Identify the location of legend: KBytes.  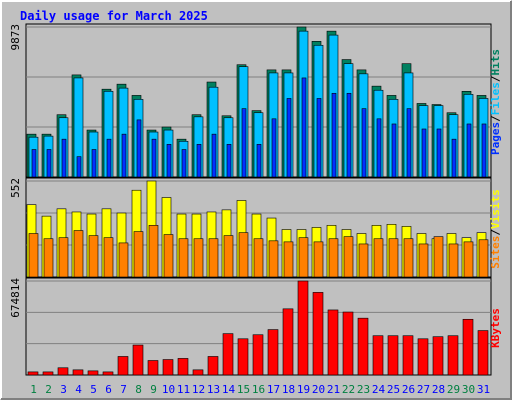
(495, 328).